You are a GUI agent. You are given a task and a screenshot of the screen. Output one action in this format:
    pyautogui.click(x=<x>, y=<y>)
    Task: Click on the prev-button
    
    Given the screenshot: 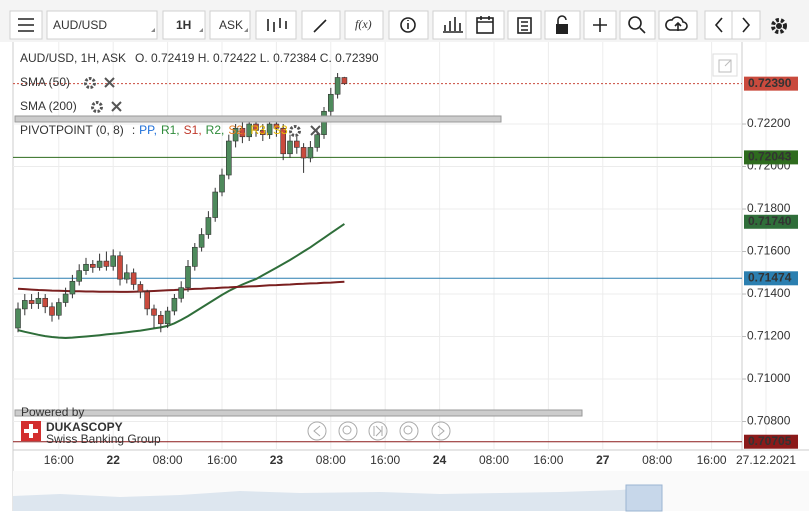 What is the action you would take?
    pyautogui.click(x=718, y=25)
    